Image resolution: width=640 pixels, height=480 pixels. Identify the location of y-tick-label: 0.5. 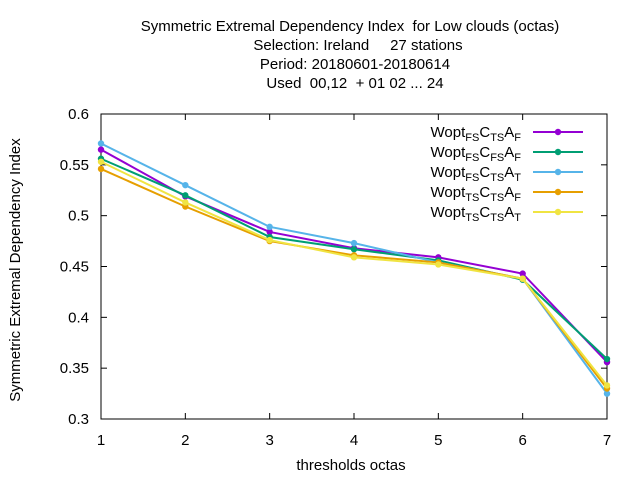
(78, 216).